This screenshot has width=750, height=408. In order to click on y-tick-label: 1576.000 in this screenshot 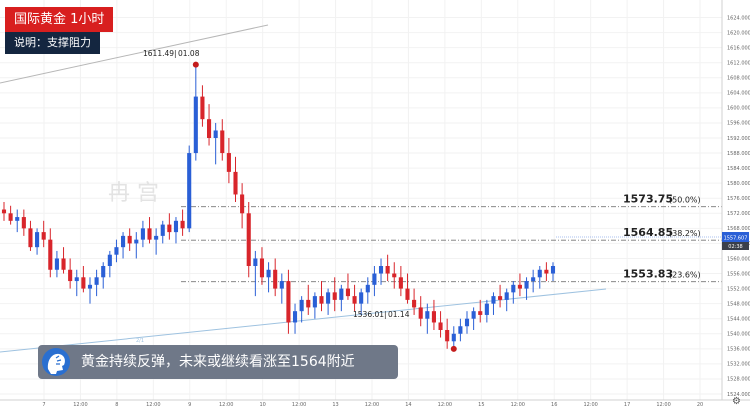, I will do `click(738, 199)`.